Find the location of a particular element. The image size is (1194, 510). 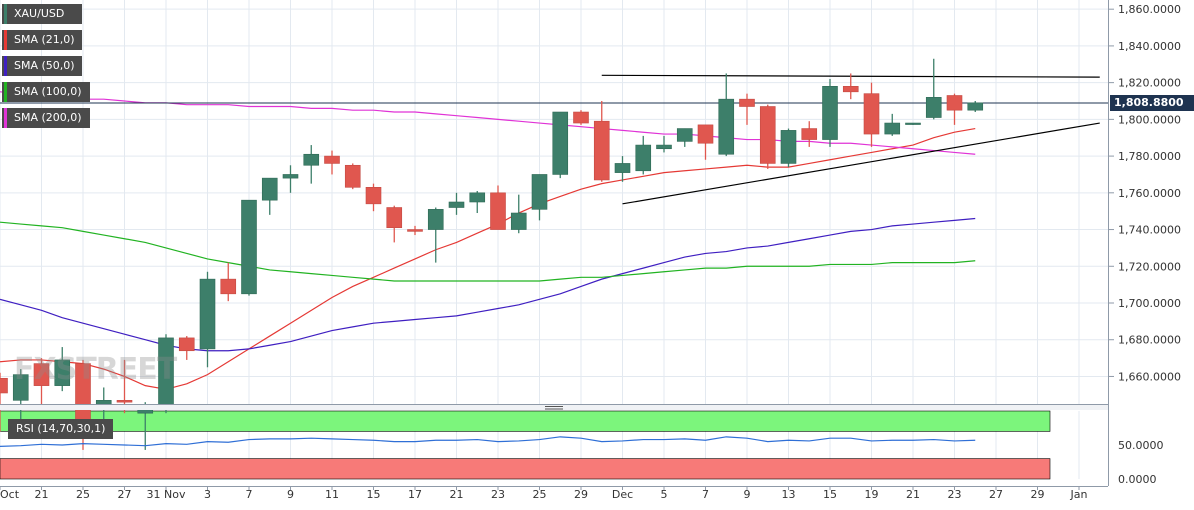

y-tick-label: 1,740.0000 is located at coordinates (1149, 230).